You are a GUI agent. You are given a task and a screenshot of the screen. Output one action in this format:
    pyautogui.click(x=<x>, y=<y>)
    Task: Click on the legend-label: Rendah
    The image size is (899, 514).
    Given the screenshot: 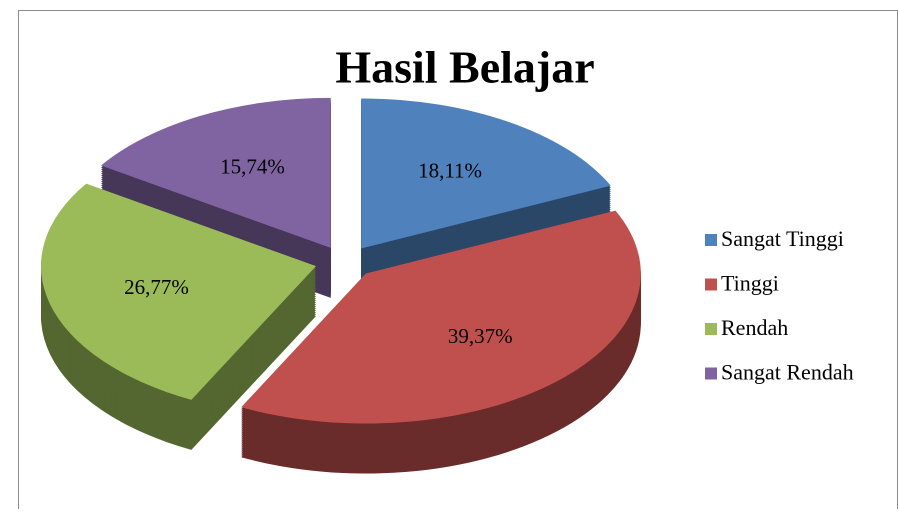 What is the action you would take?
    pyautogui.click(x=754, y=327)
    